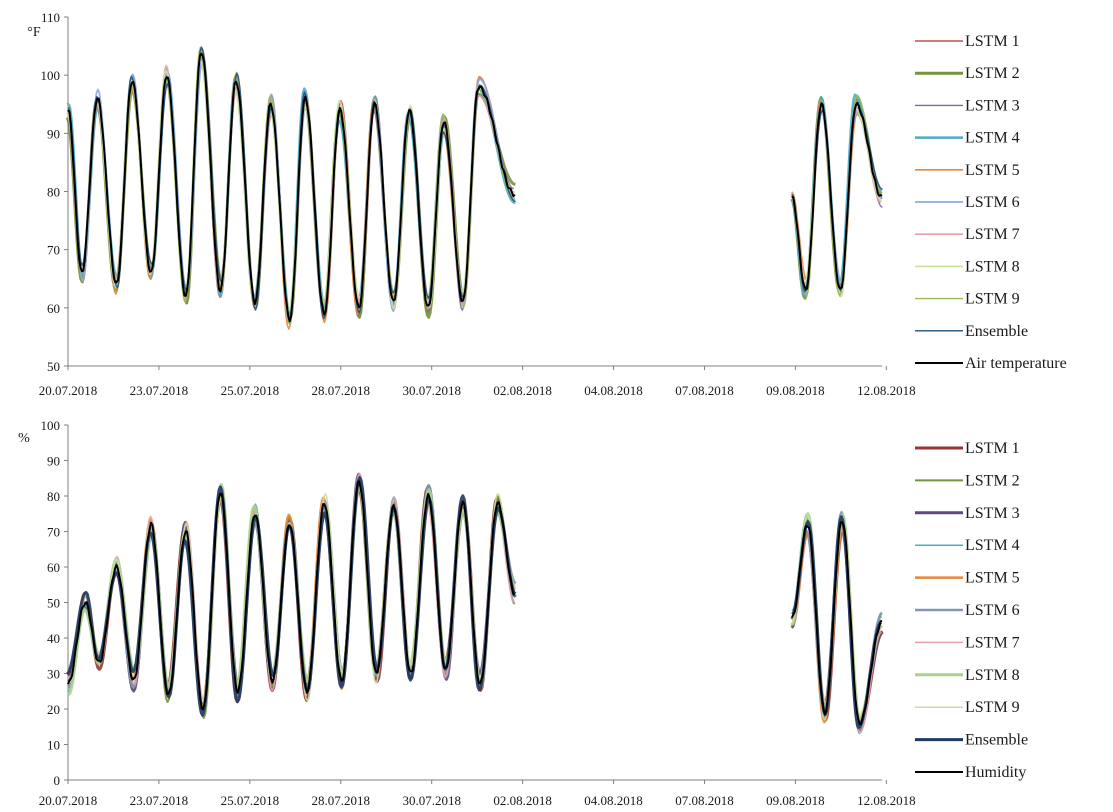 This screenshot has width=1113, height=812. I want to click on temperature-x-tick-label: 04.08.2018, so click(613, 390).